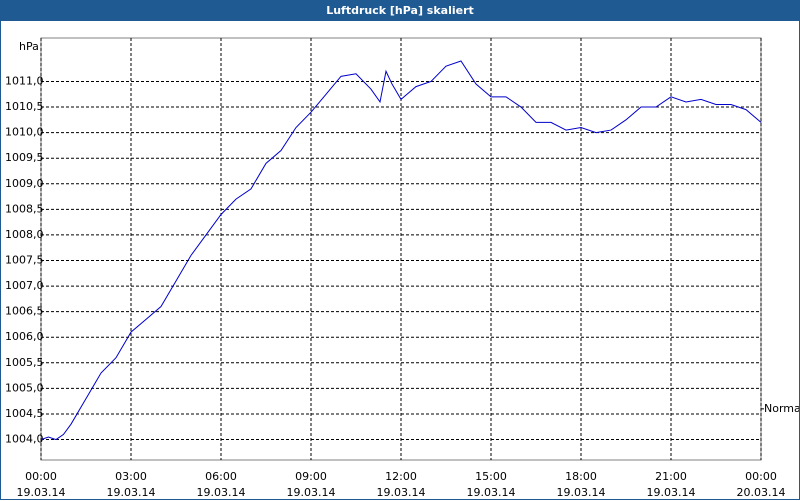  I want to click on y-tick-label: 1008,0, so click(24, 234).